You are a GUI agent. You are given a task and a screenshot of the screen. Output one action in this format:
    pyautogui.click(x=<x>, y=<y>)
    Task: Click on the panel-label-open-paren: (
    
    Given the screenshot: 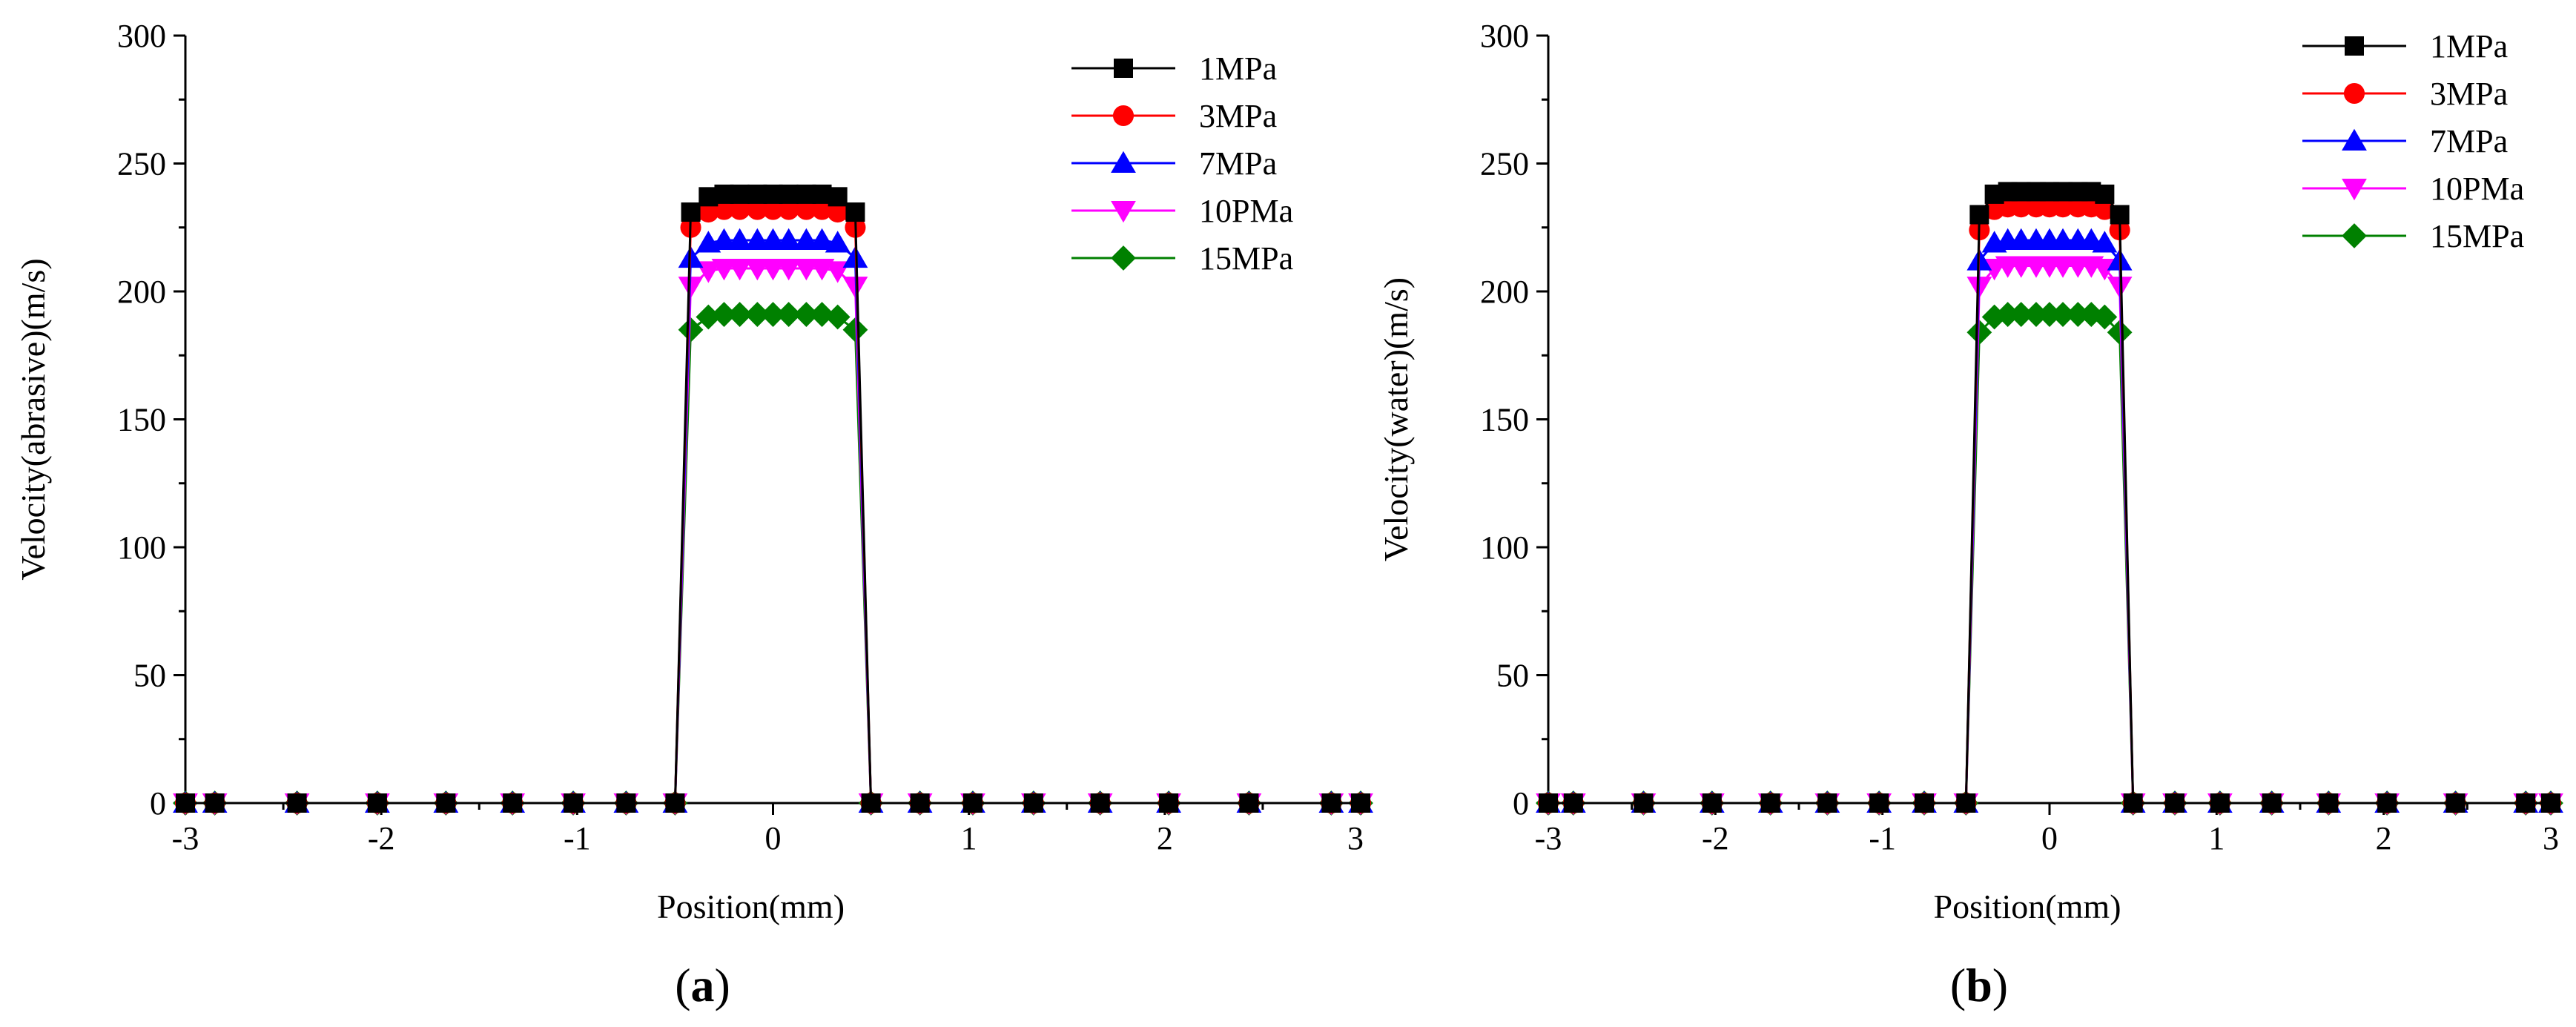 What is the action you would take?
    pyautogui.click(x=682, y=985)
    